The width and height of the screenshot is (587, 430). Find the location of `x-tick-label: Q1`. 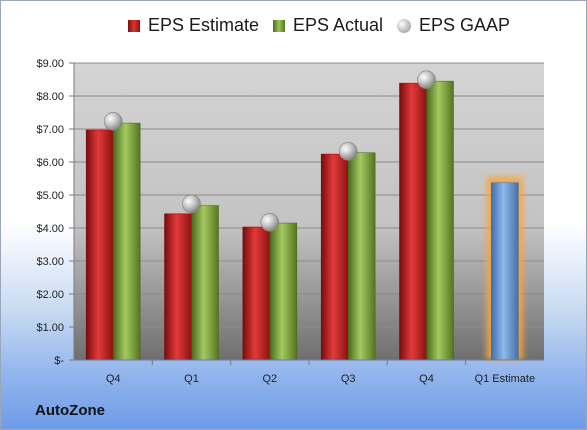

x-tick-label: Q1 is located at coordinates (191, 379).